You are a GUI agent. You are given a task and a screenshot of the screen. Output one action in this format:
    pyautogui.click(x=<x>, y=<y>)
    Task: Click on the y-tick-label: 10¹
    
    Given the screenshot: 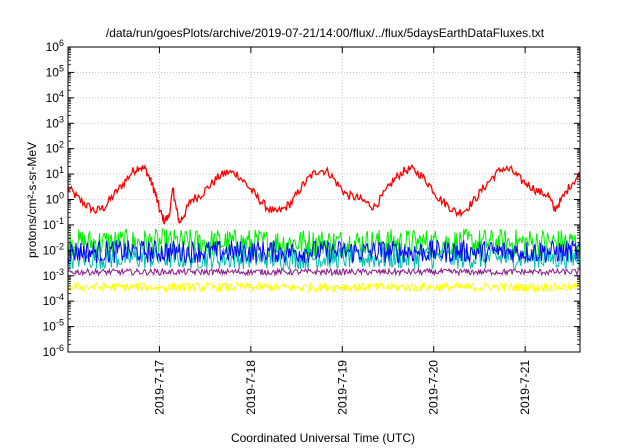 What is the action you would take?
    pyautogui.click(x=55, y=173)
    